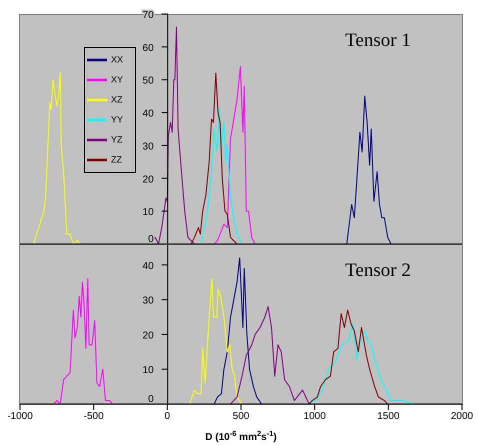 Image resolution: width=478 pixels, height=446 pixels. I want to click on x-axis-title: D (10$^{-6}$ mm$^{2}$s$^{-1}$), so click(241, 435).